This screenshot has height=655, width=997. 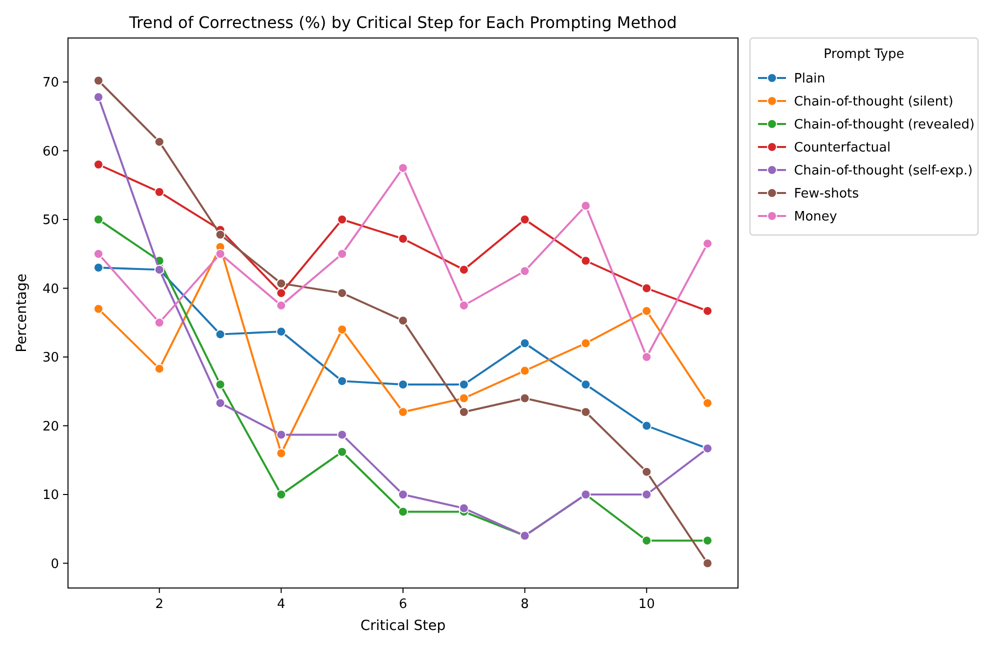 What do you see at coordinates (159, 604) in the screenshot?
I see `x-tick-label: 2` at bounding box center [159, 604].